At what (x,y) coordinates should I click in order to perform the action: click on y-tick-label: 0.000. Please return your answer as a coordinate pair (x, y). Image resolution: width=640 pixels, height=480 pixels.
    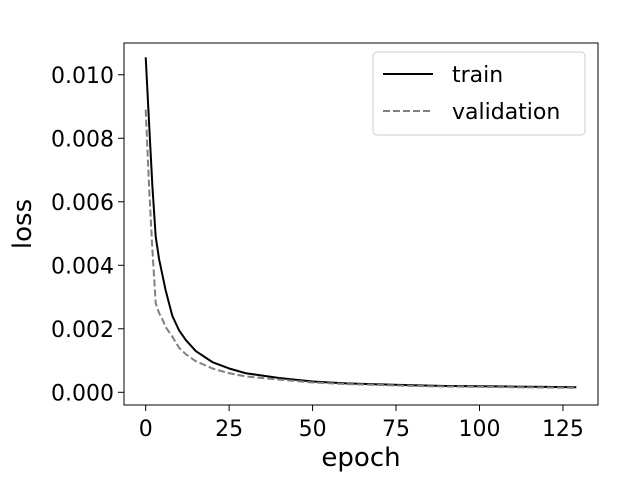
    Looking at the image, I should click on (82, 393).